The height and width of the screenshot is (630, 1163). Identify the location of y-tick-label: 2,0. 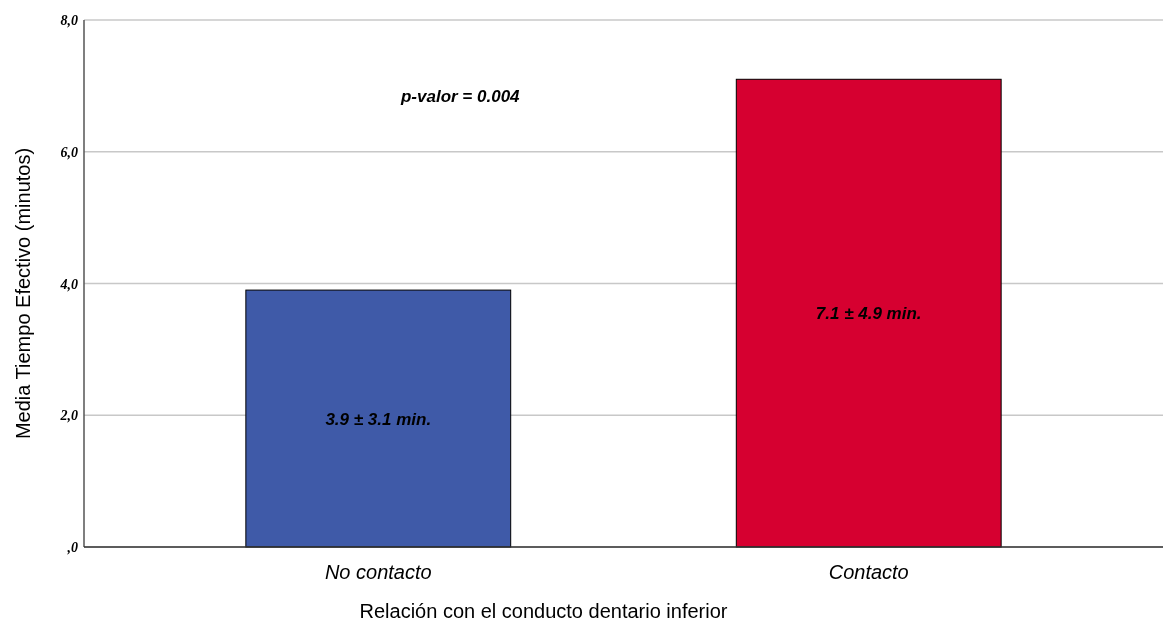
(68, 416).